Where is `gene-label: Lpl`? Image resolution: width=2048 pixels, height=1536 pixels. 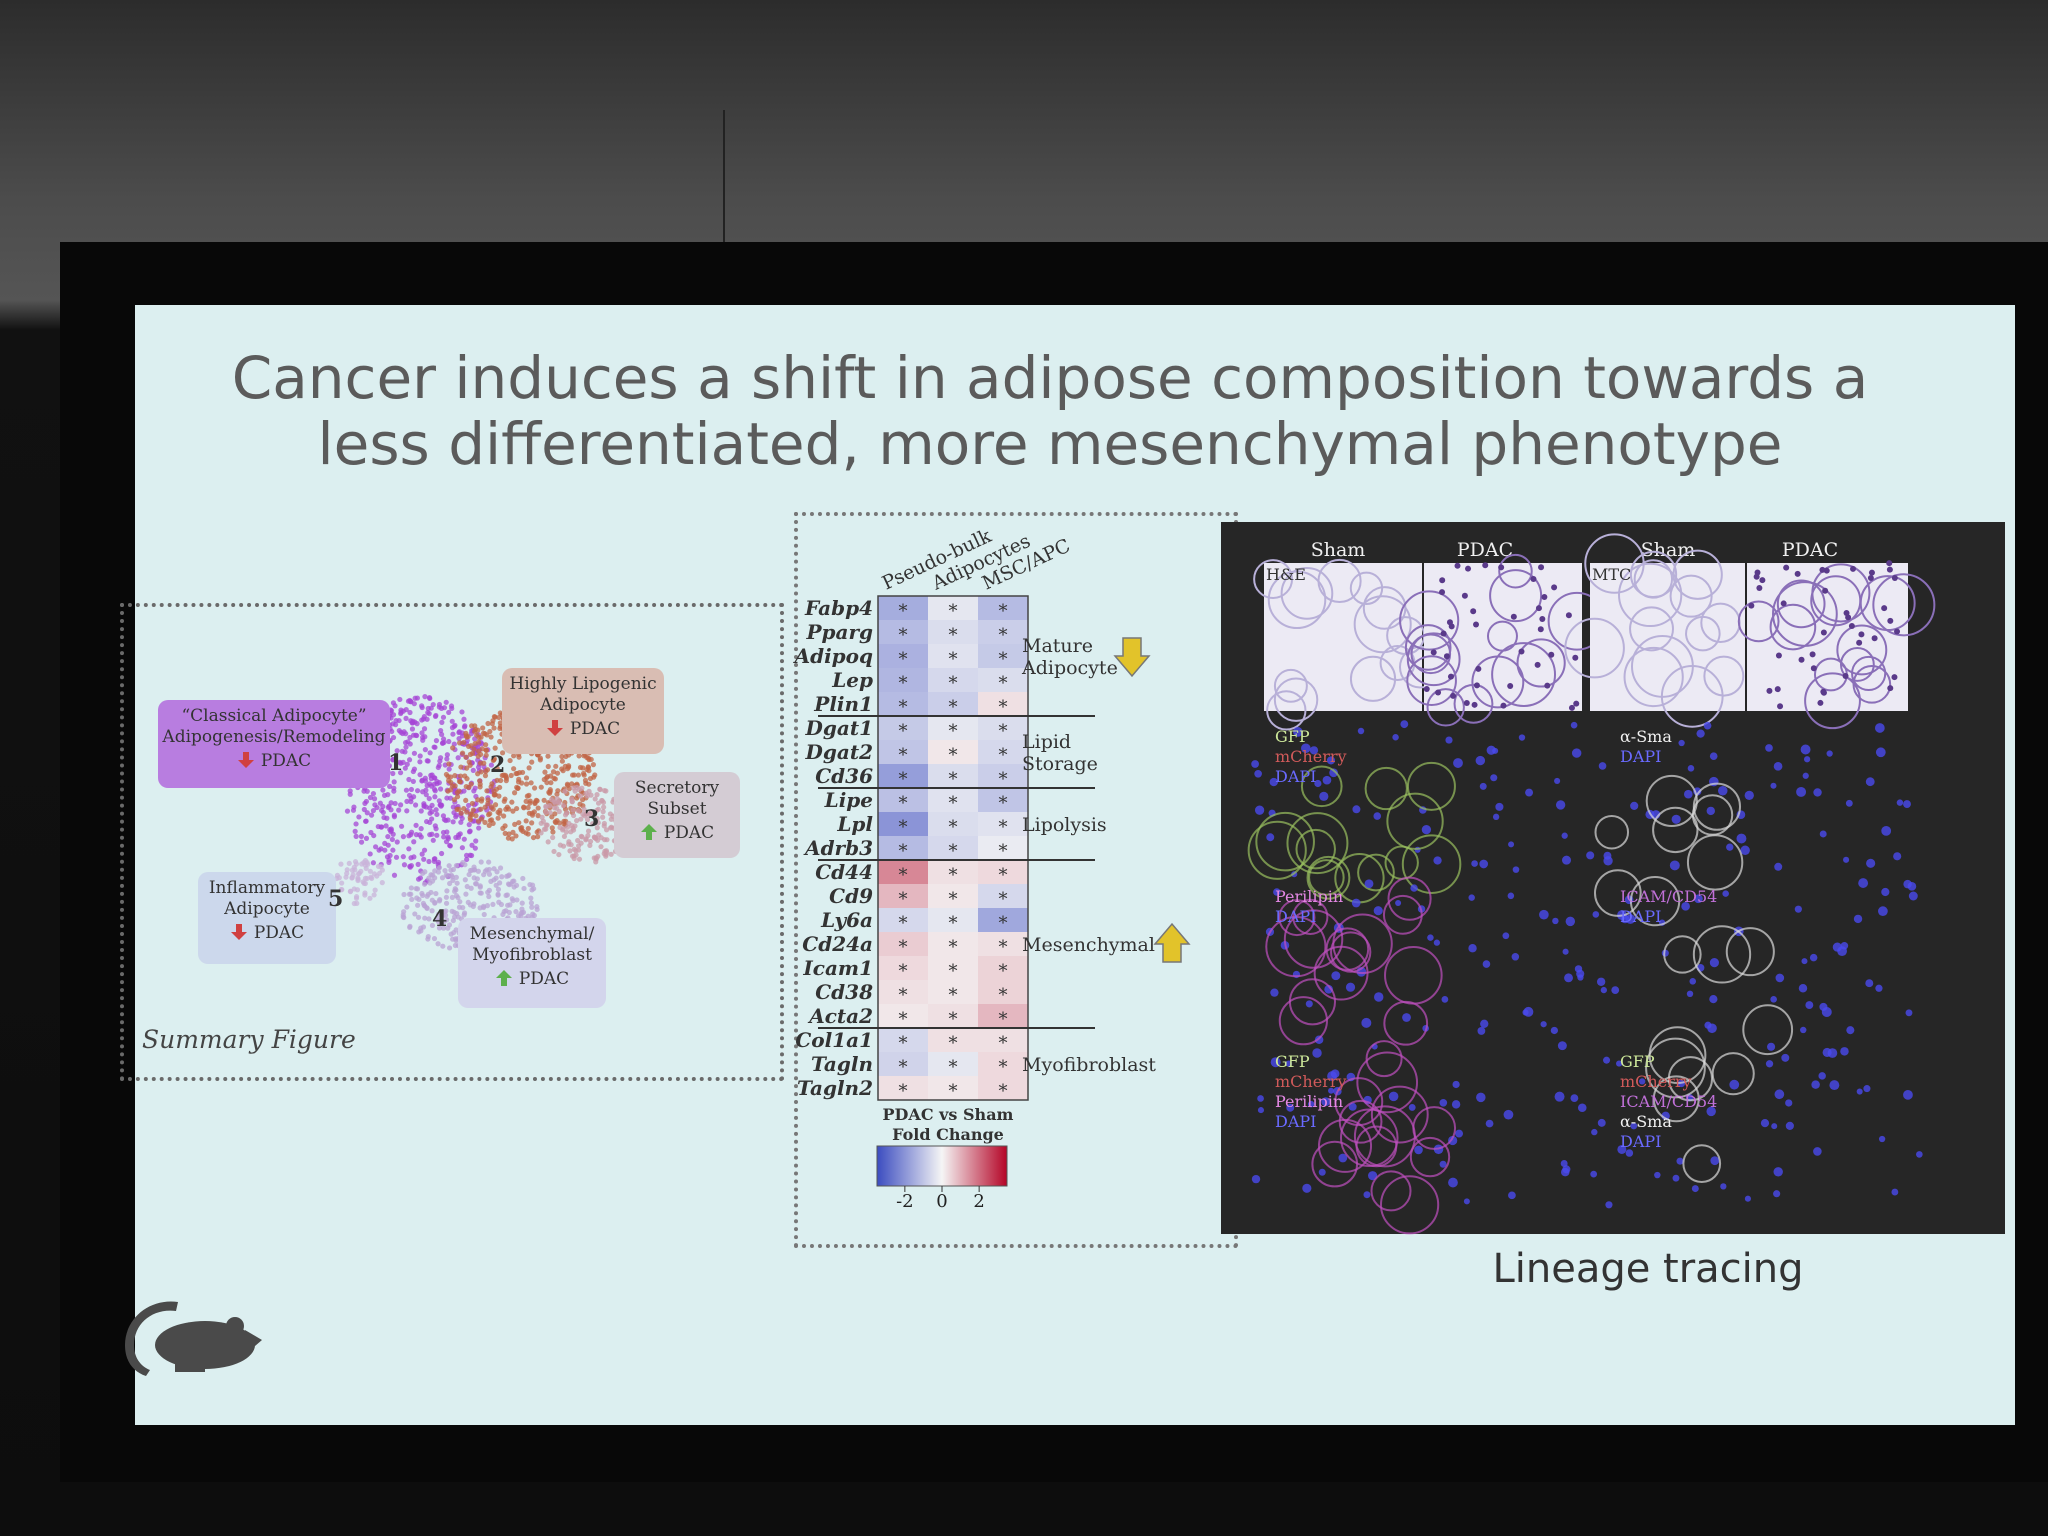 gene-label: Lpl is located at coordinates (854, 824).